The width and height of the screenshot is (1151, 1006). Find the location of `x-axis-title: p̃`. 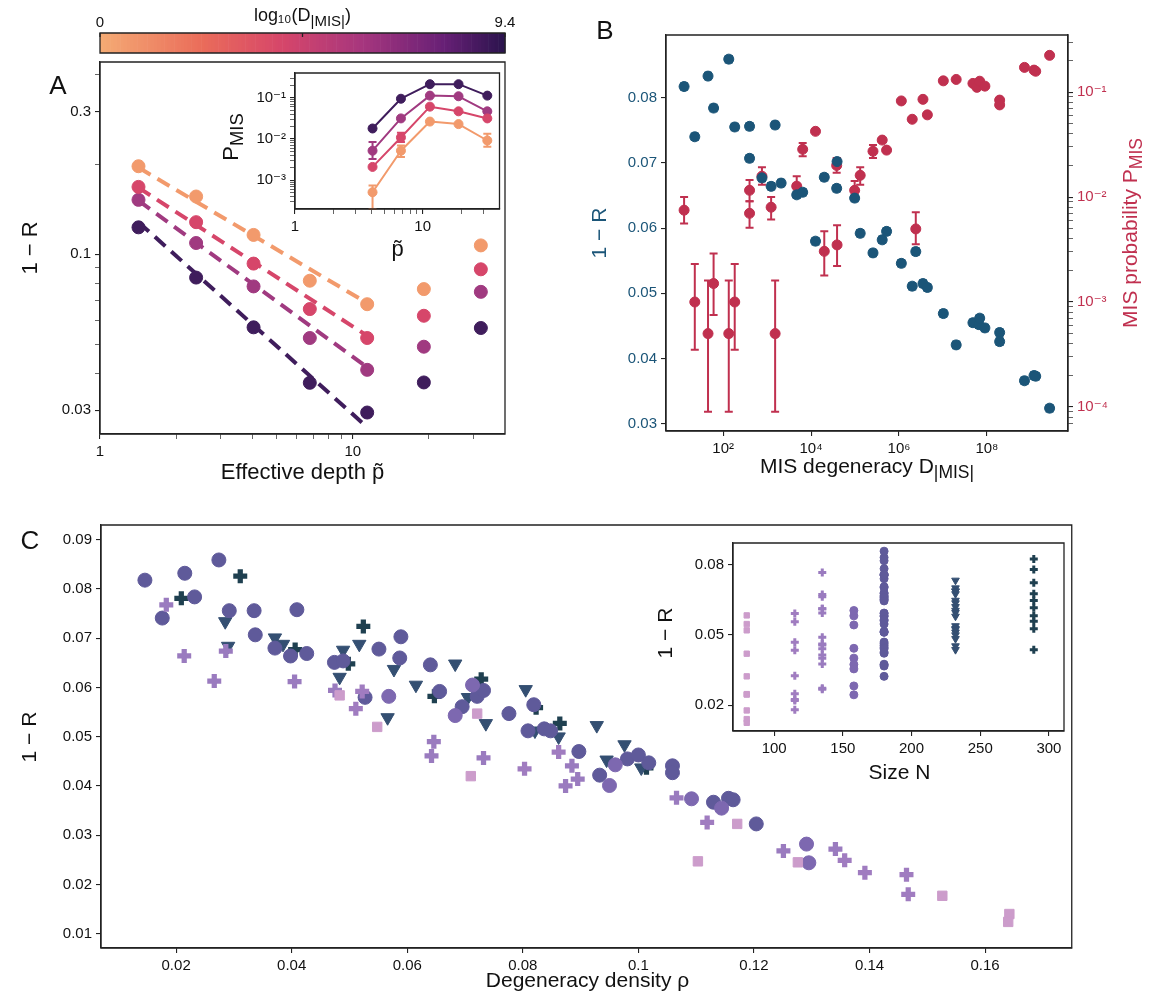

x-axis-title: p̃ is located at coordinates (397, 248).